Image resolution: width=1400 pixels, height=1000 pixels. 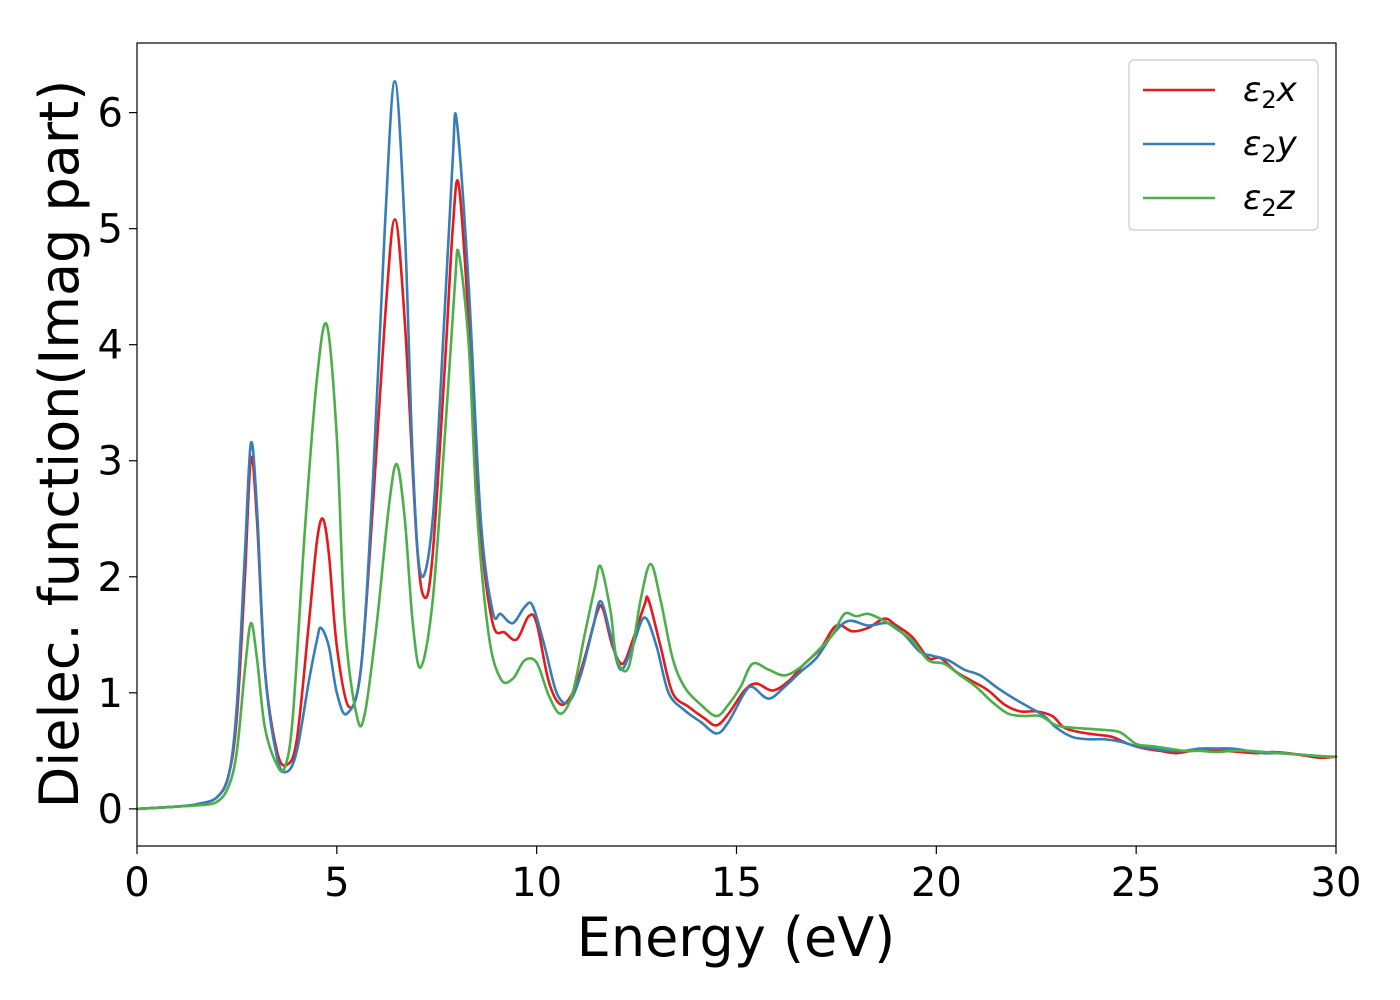 I want to click on legend-label-x: ε2x, so click(x=1270, y=92).